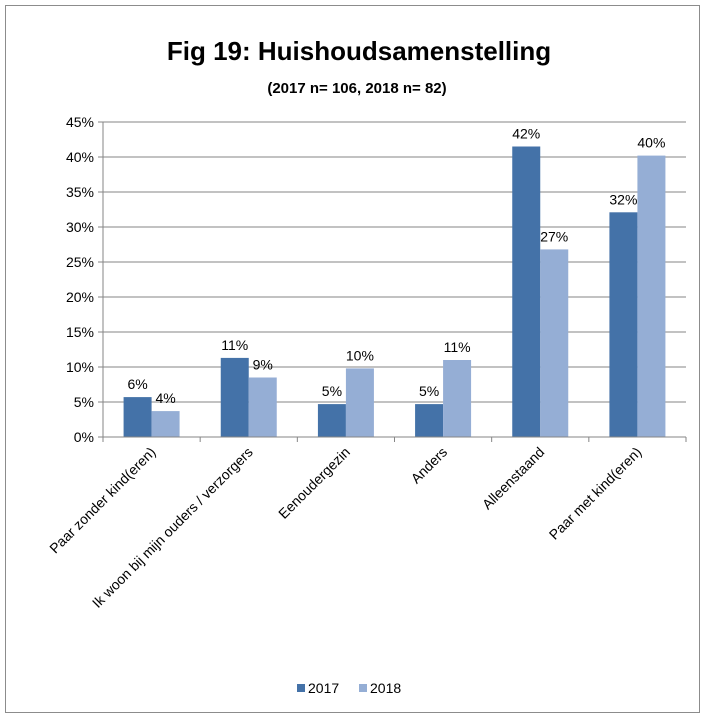 The height and width of the screenshot is (718, 706). Describe the element at coordinates (263, 365) in the screenshot. I see `data-label: 9%` at that location.